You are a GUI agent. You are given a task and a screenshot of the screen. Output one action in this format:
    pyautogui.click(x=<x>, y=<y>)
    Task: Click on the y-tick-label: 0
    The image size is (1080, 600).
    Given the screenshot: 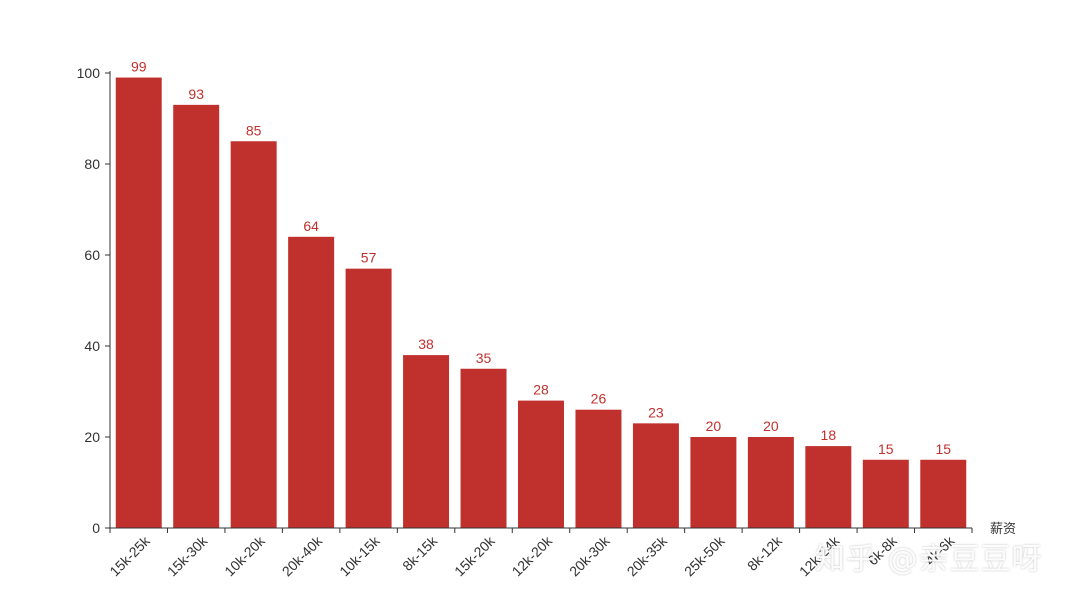 What is the action you would take?
    pyautogui.click(x=96, y=528)
    